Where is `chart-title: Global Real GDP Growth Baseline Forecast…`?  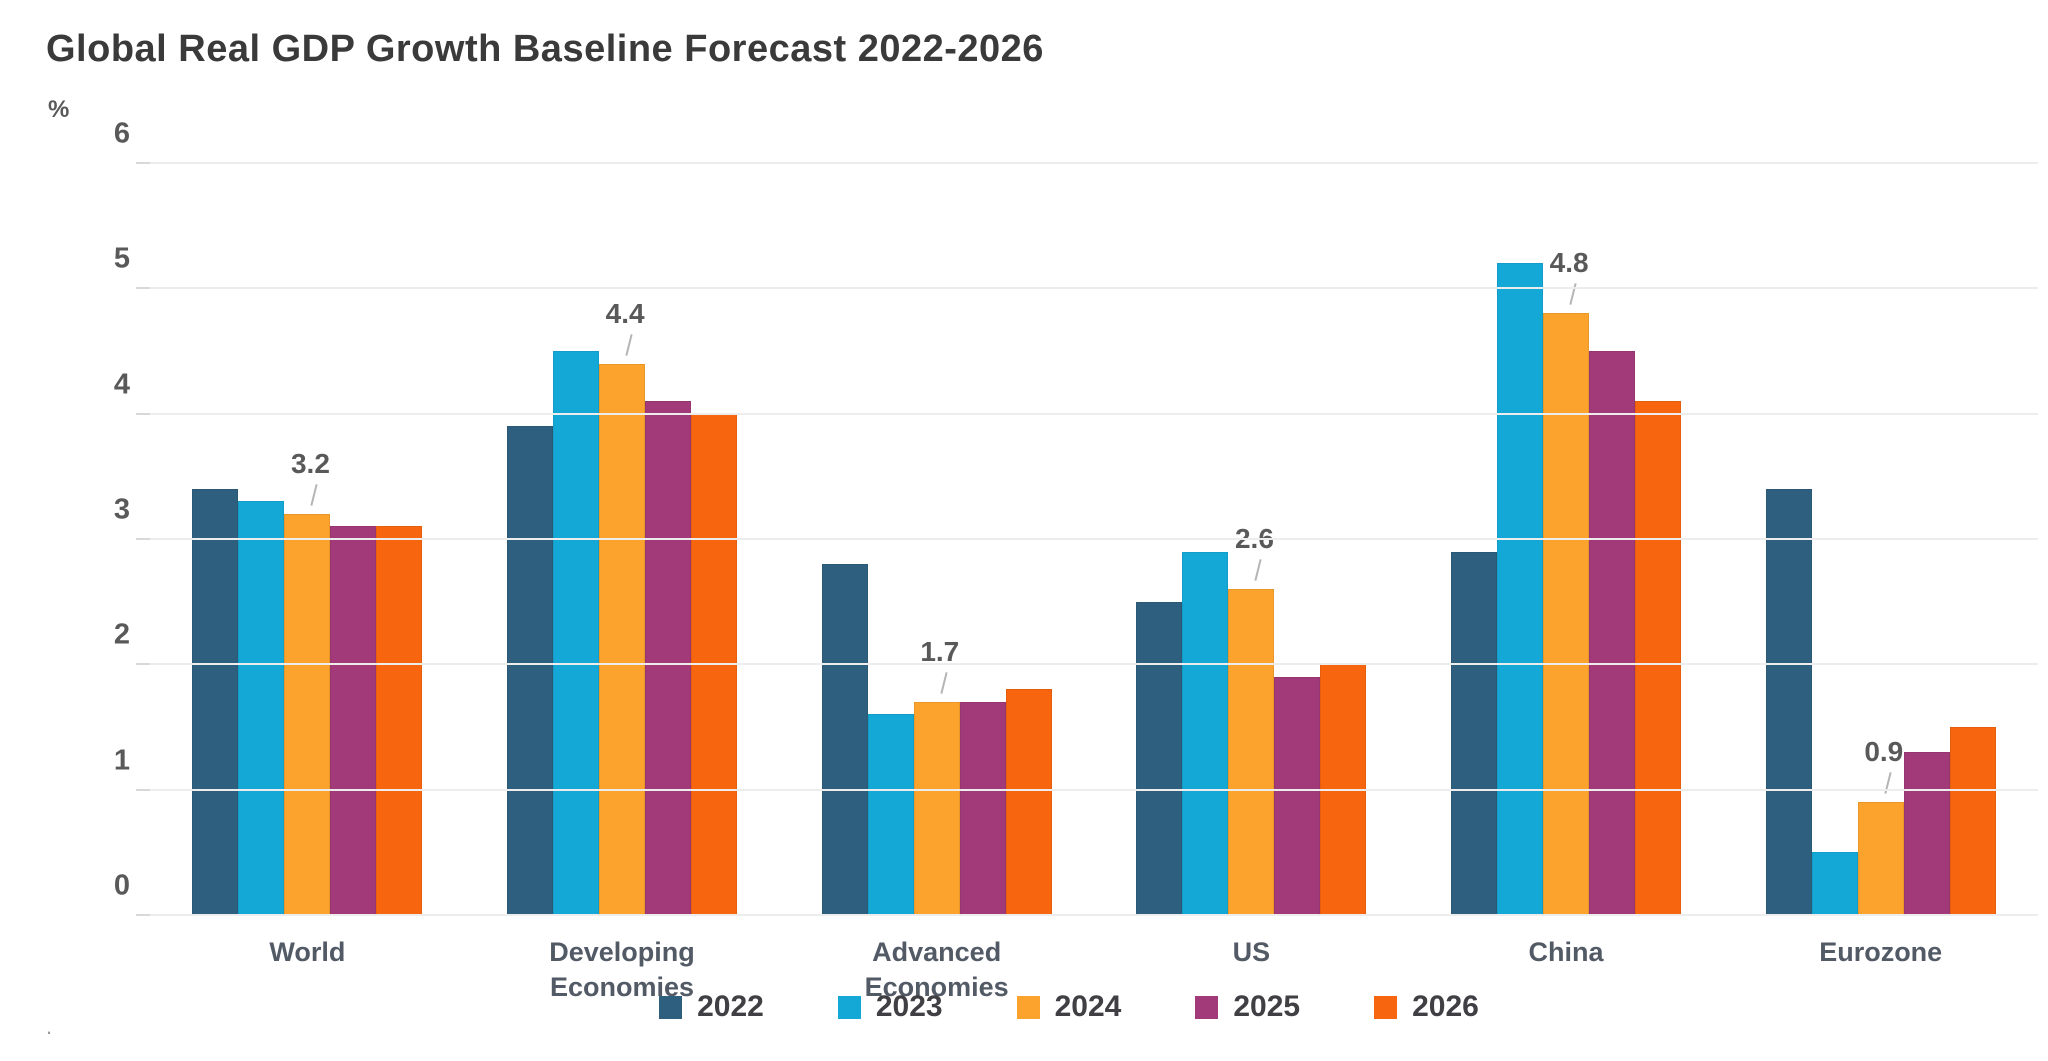
chart-title: Global Real GDP Growth Baseline Forecast… is located at coordinates (545, 49).